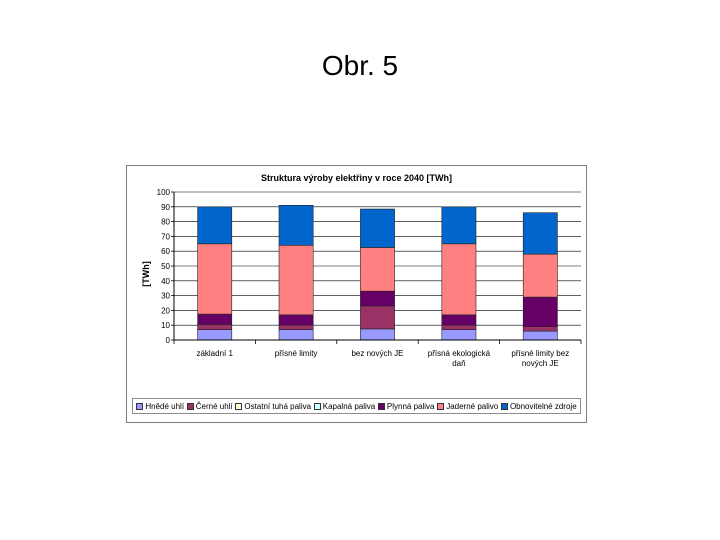 This screenshot has height=540, width=720. Describe the element at coordinates (165, 236) in the screenshot. I see `y-tick-label: 70` at that location.